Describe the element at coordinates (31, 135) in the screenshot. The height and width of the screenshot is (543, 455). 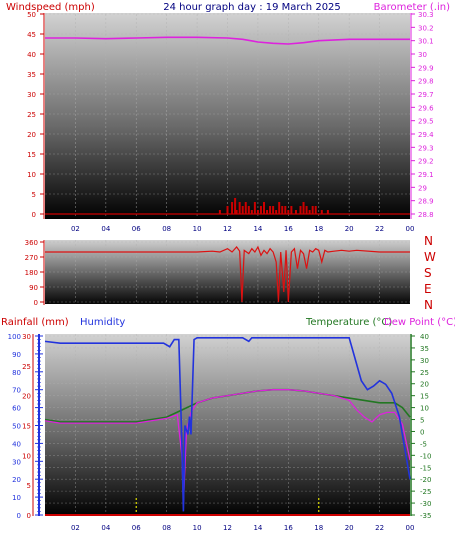
I see `windspeed-tick-label: 20` at that location.